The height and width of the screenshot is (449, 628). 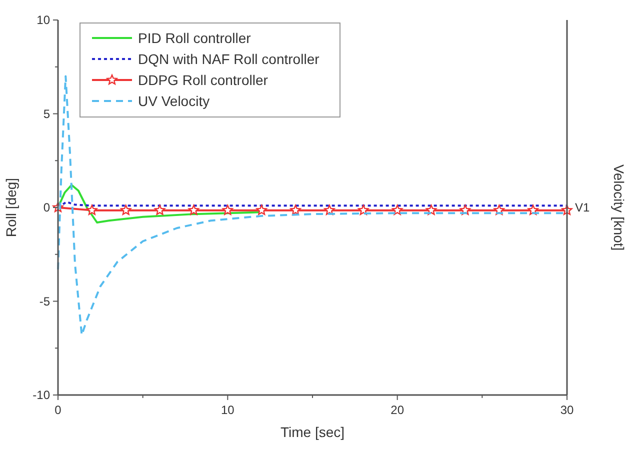 What do you see at coordinates (41, 395) in the screenshot?
I see `y-tick-label: -10` at bounding box center [41, 395].